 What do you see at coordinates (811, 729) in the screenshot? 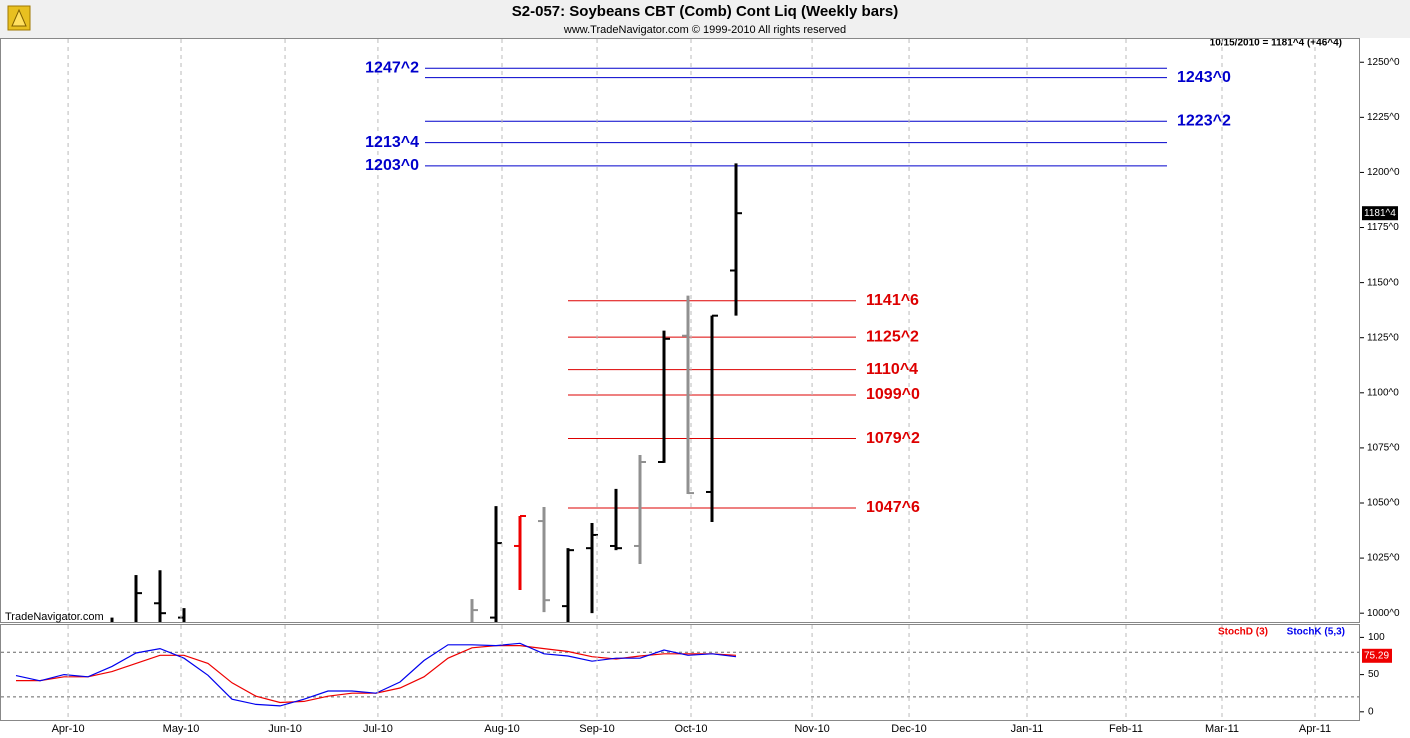
I see `x-tick-label: Nov-10` at bounding box center [811, 729].